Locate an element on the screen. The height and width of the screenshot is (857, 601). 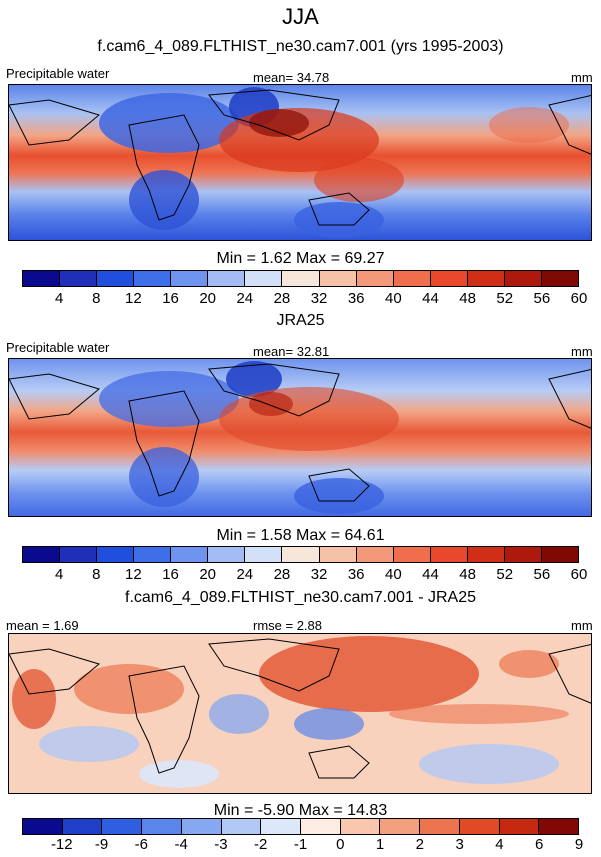
colorbar-tick-label: 1 is located at coordinates (380, 844).